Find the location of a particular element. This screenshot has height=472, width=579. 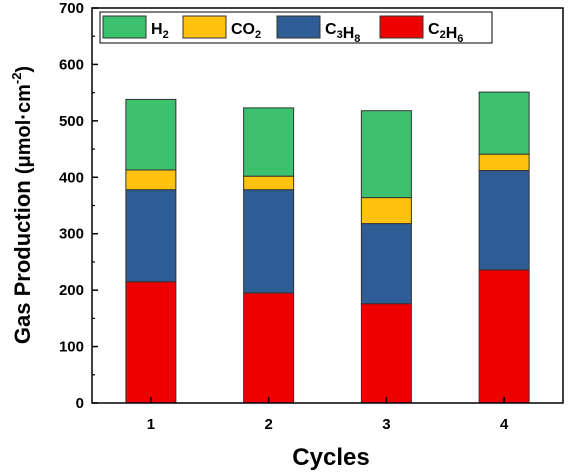

y-tick-label-0: 0 is located at coordinates (80, 403).